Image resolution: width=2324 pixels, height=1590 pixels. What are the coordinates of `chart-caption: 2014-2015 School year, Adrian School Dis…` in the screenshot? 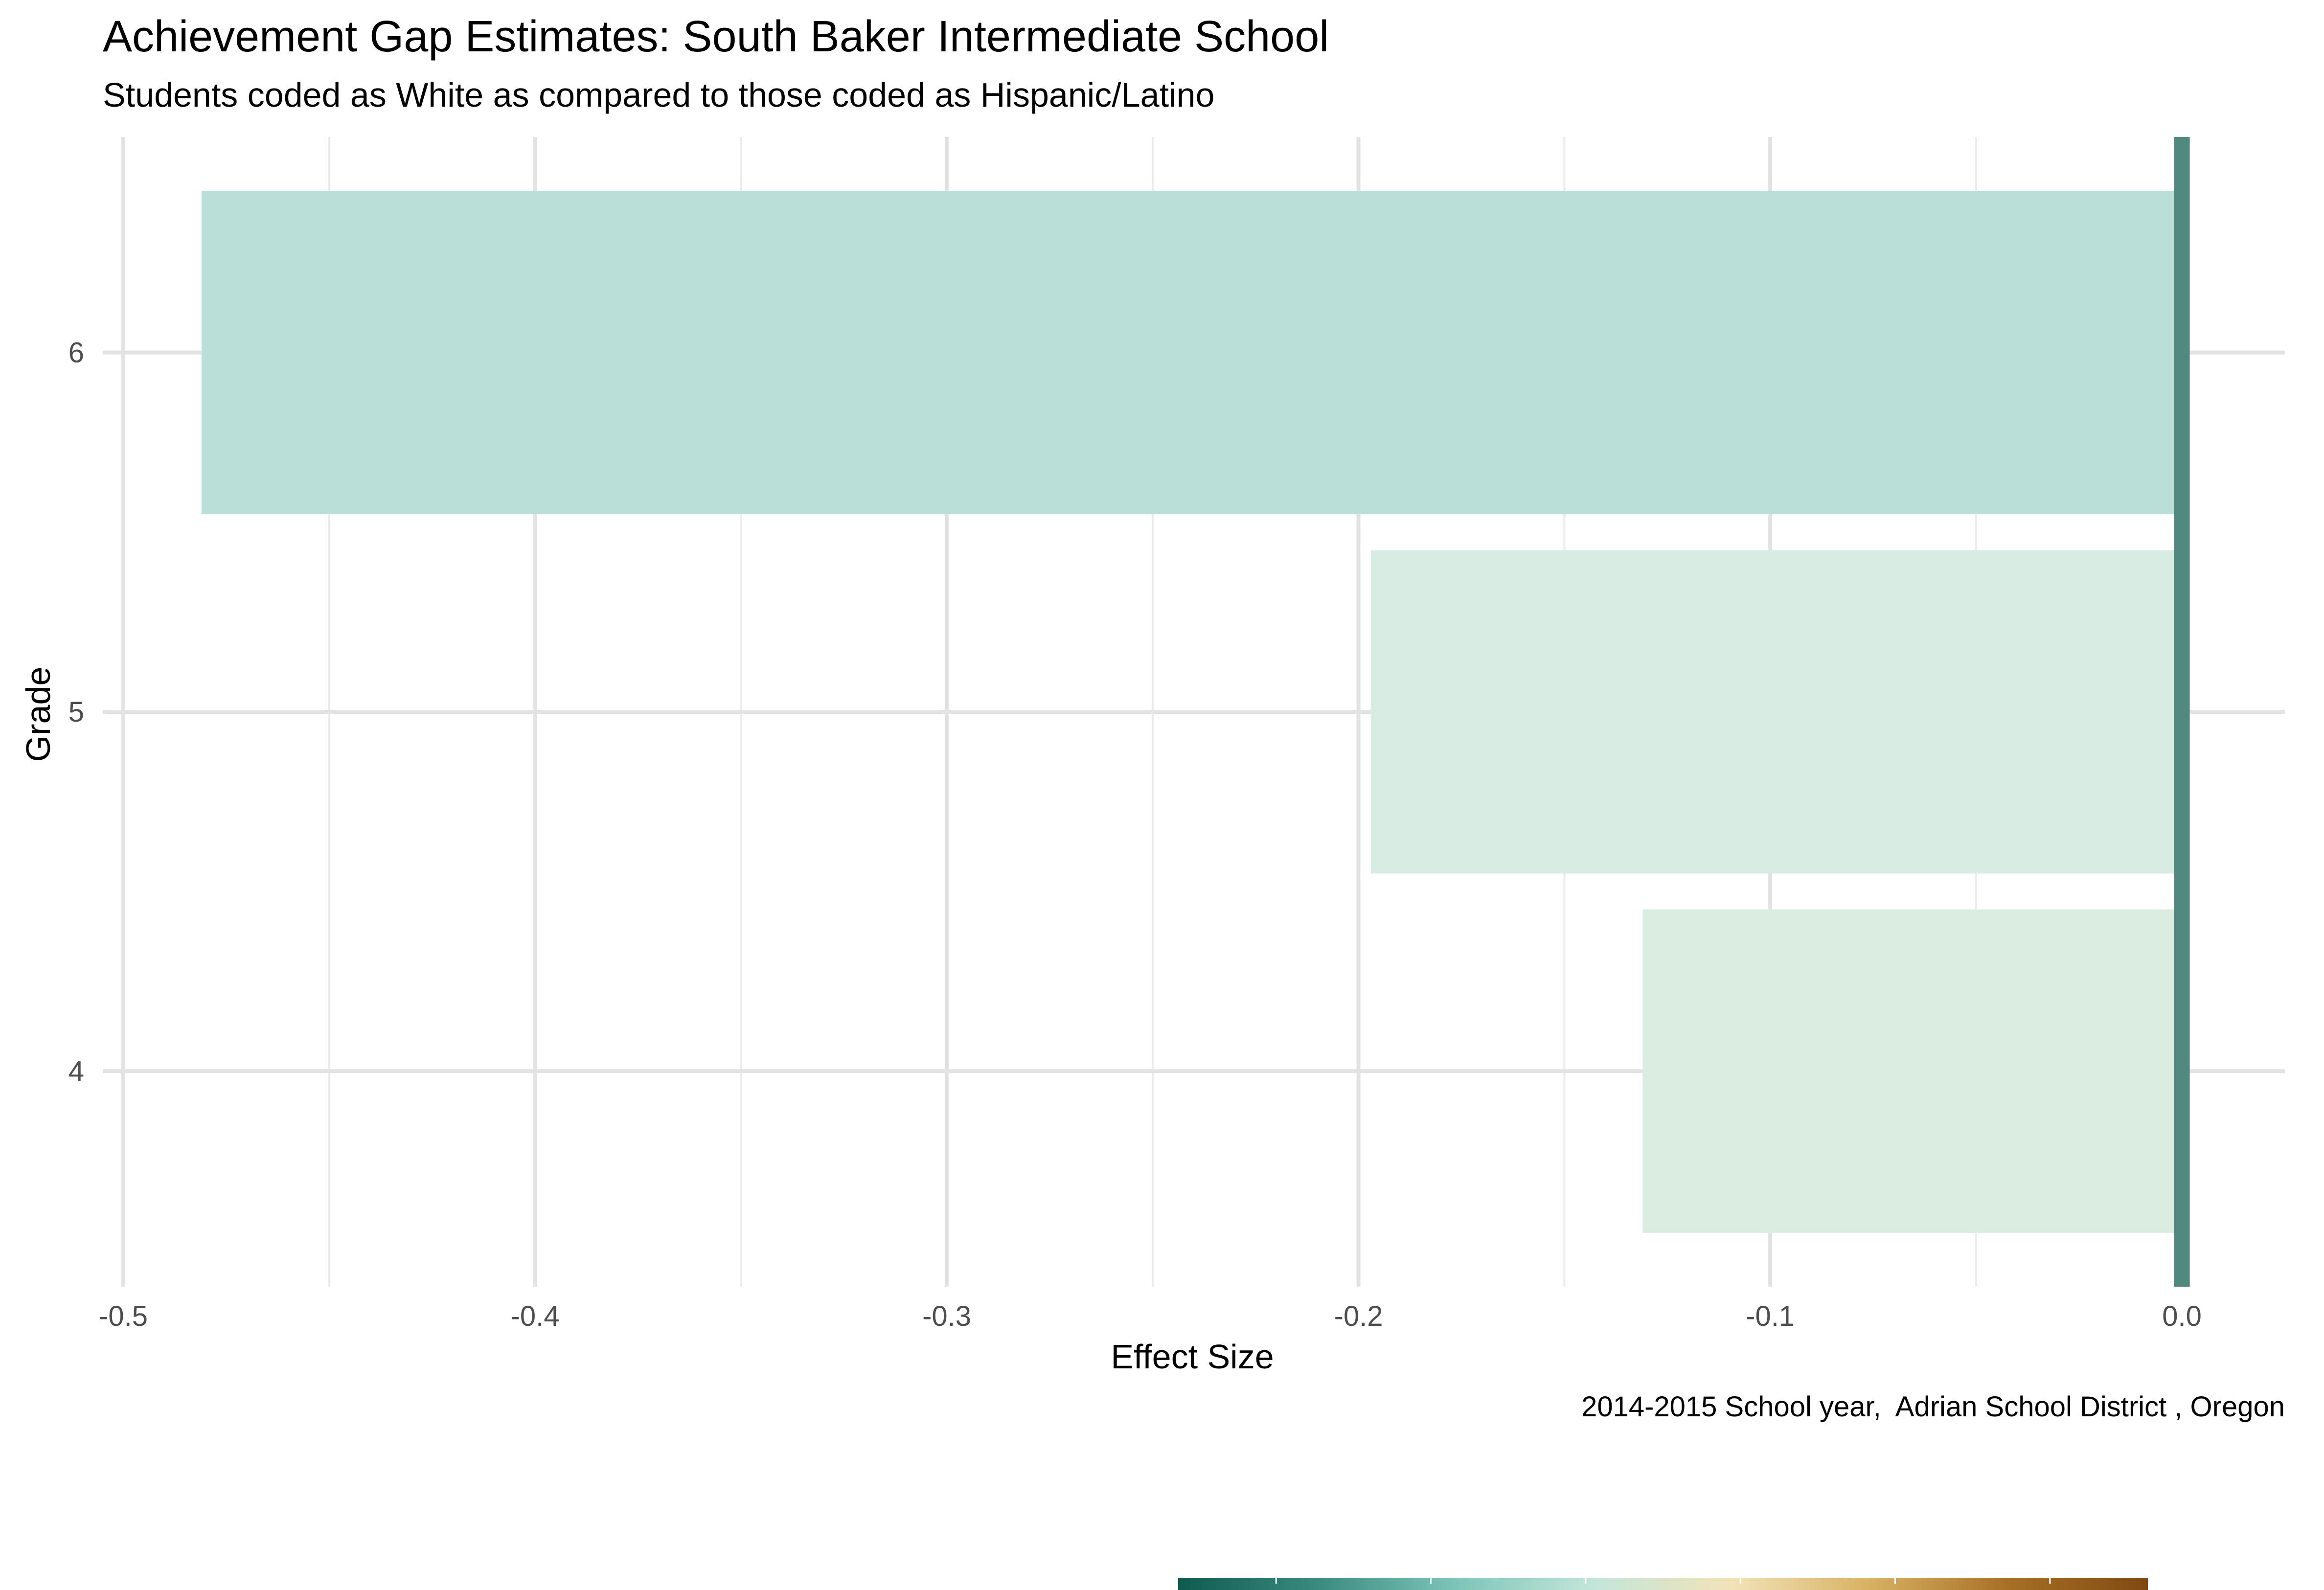 It's located at (1933, 1407).